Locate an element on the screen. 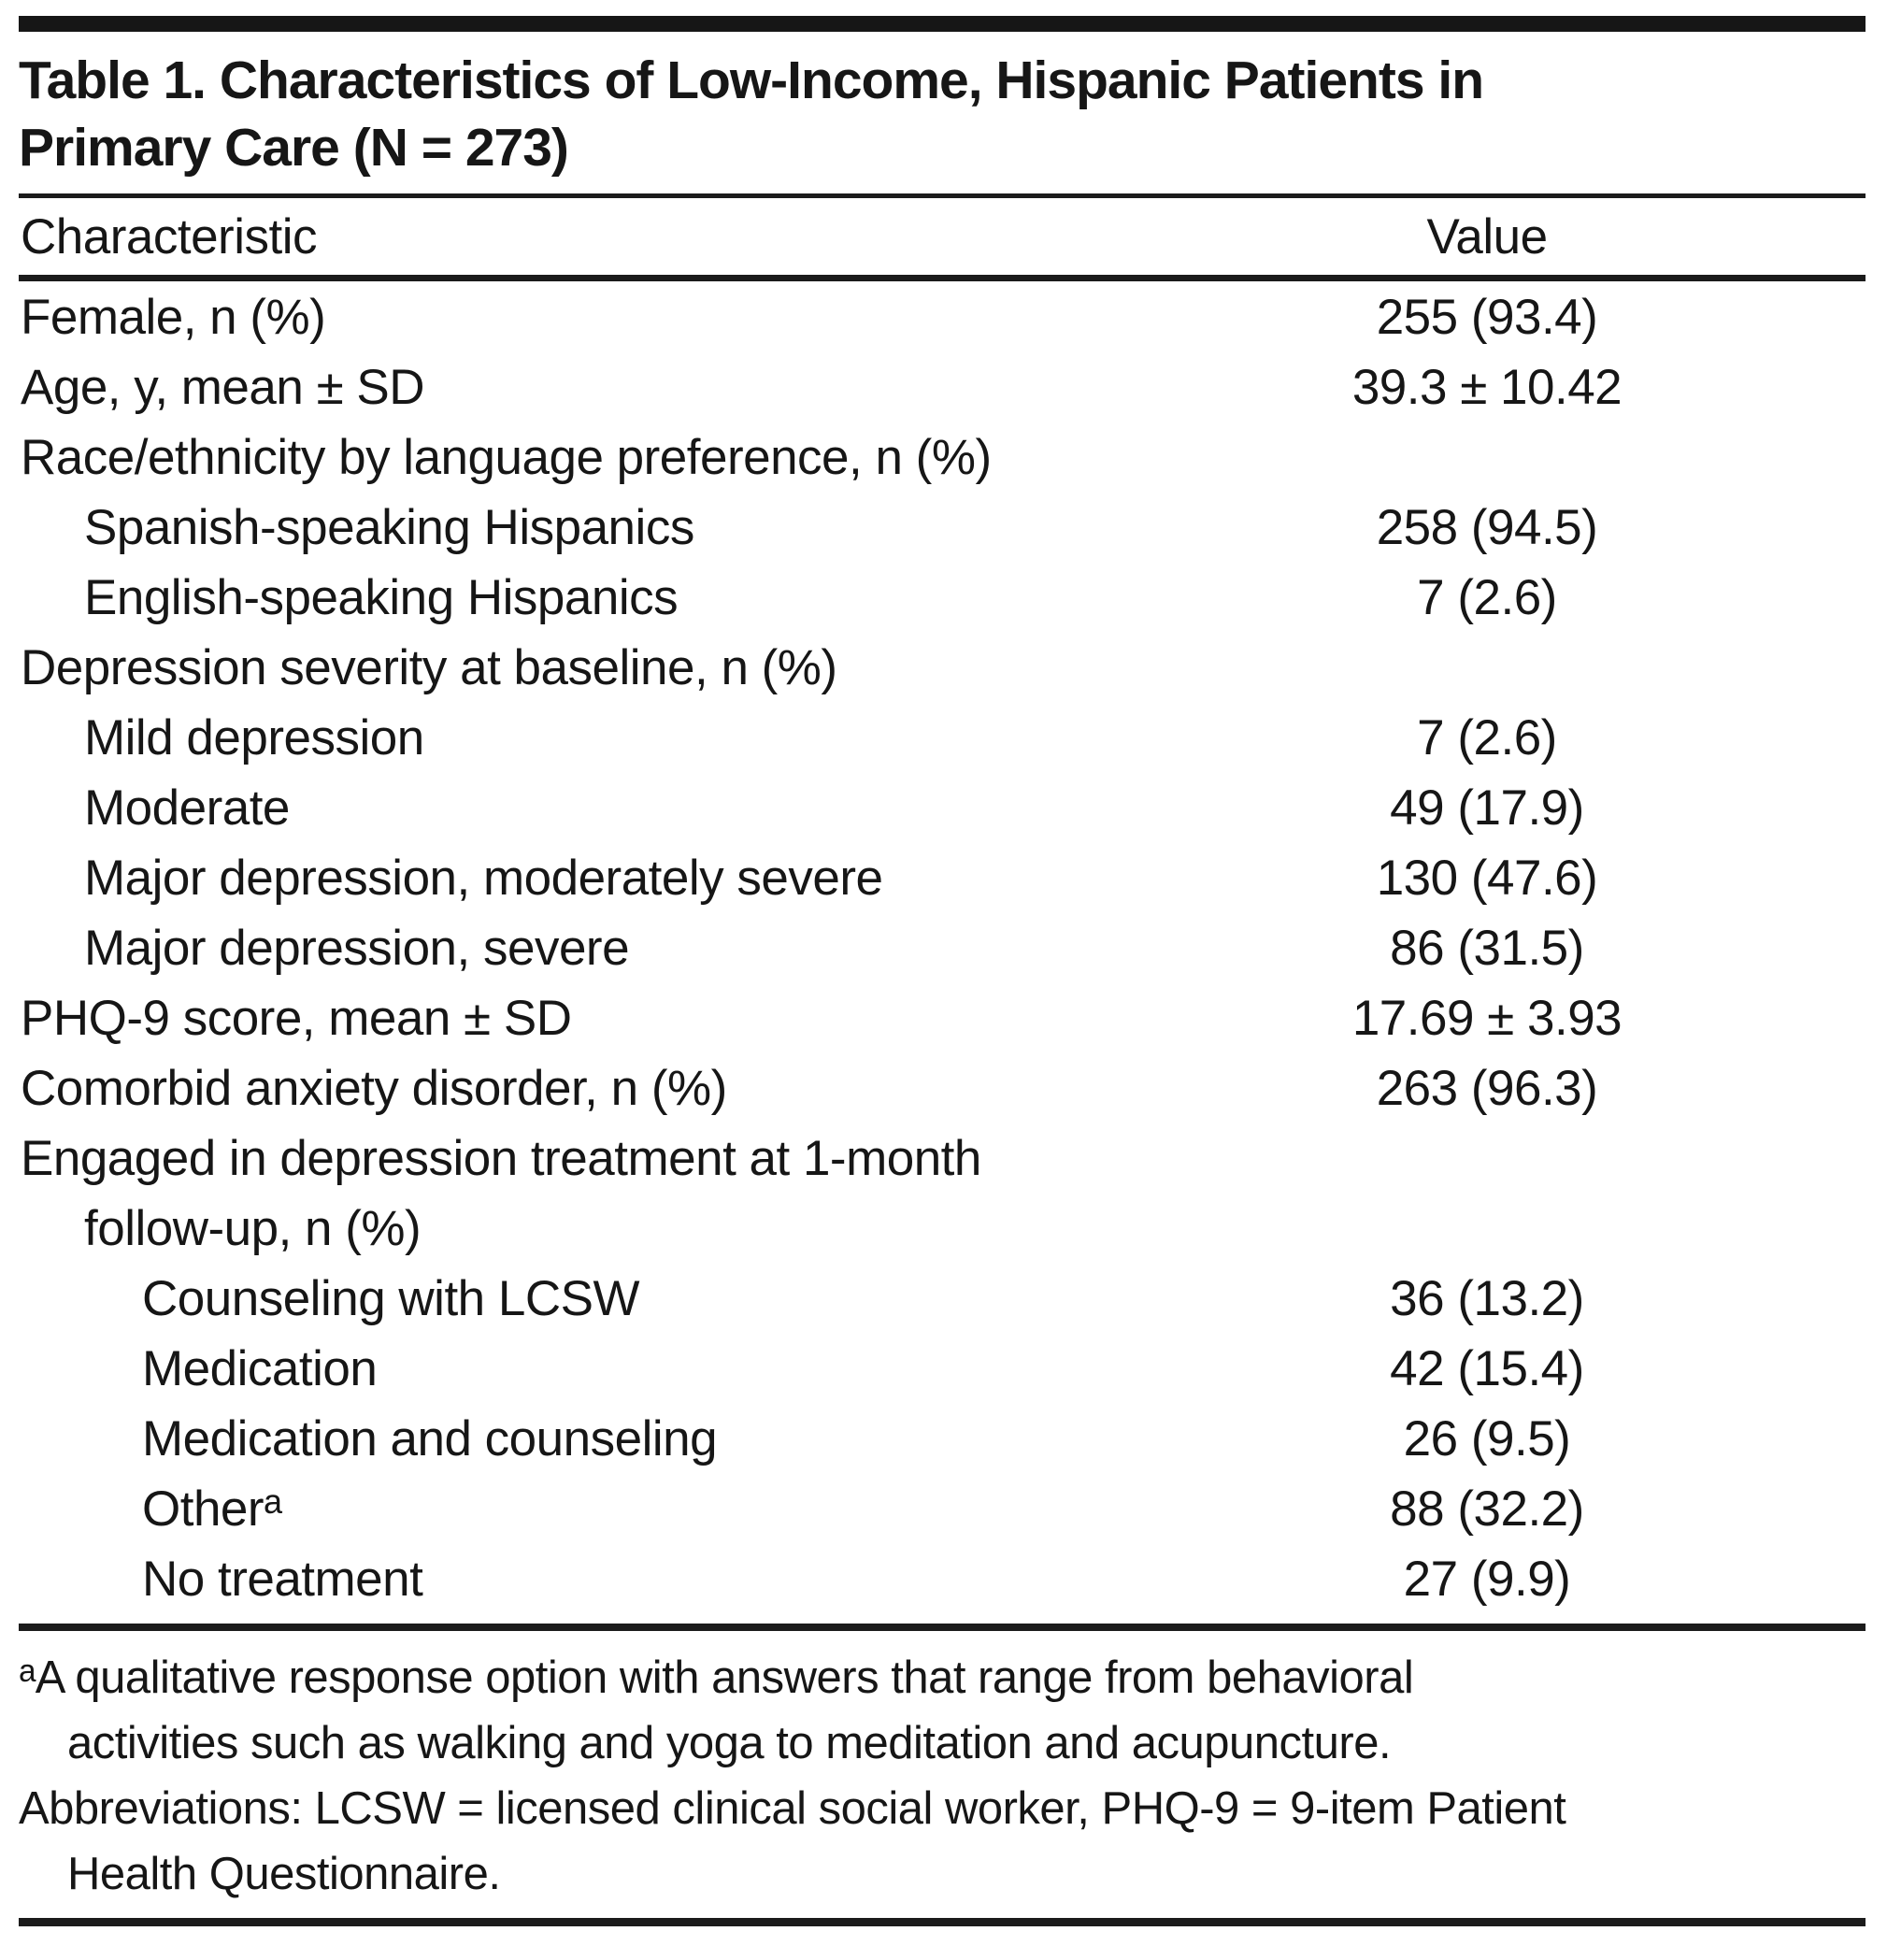 Image resolution: width=1887 pixels, height=1960 pixels. table-row: follow-up, n (%) is located at coordinates (942, 1229).